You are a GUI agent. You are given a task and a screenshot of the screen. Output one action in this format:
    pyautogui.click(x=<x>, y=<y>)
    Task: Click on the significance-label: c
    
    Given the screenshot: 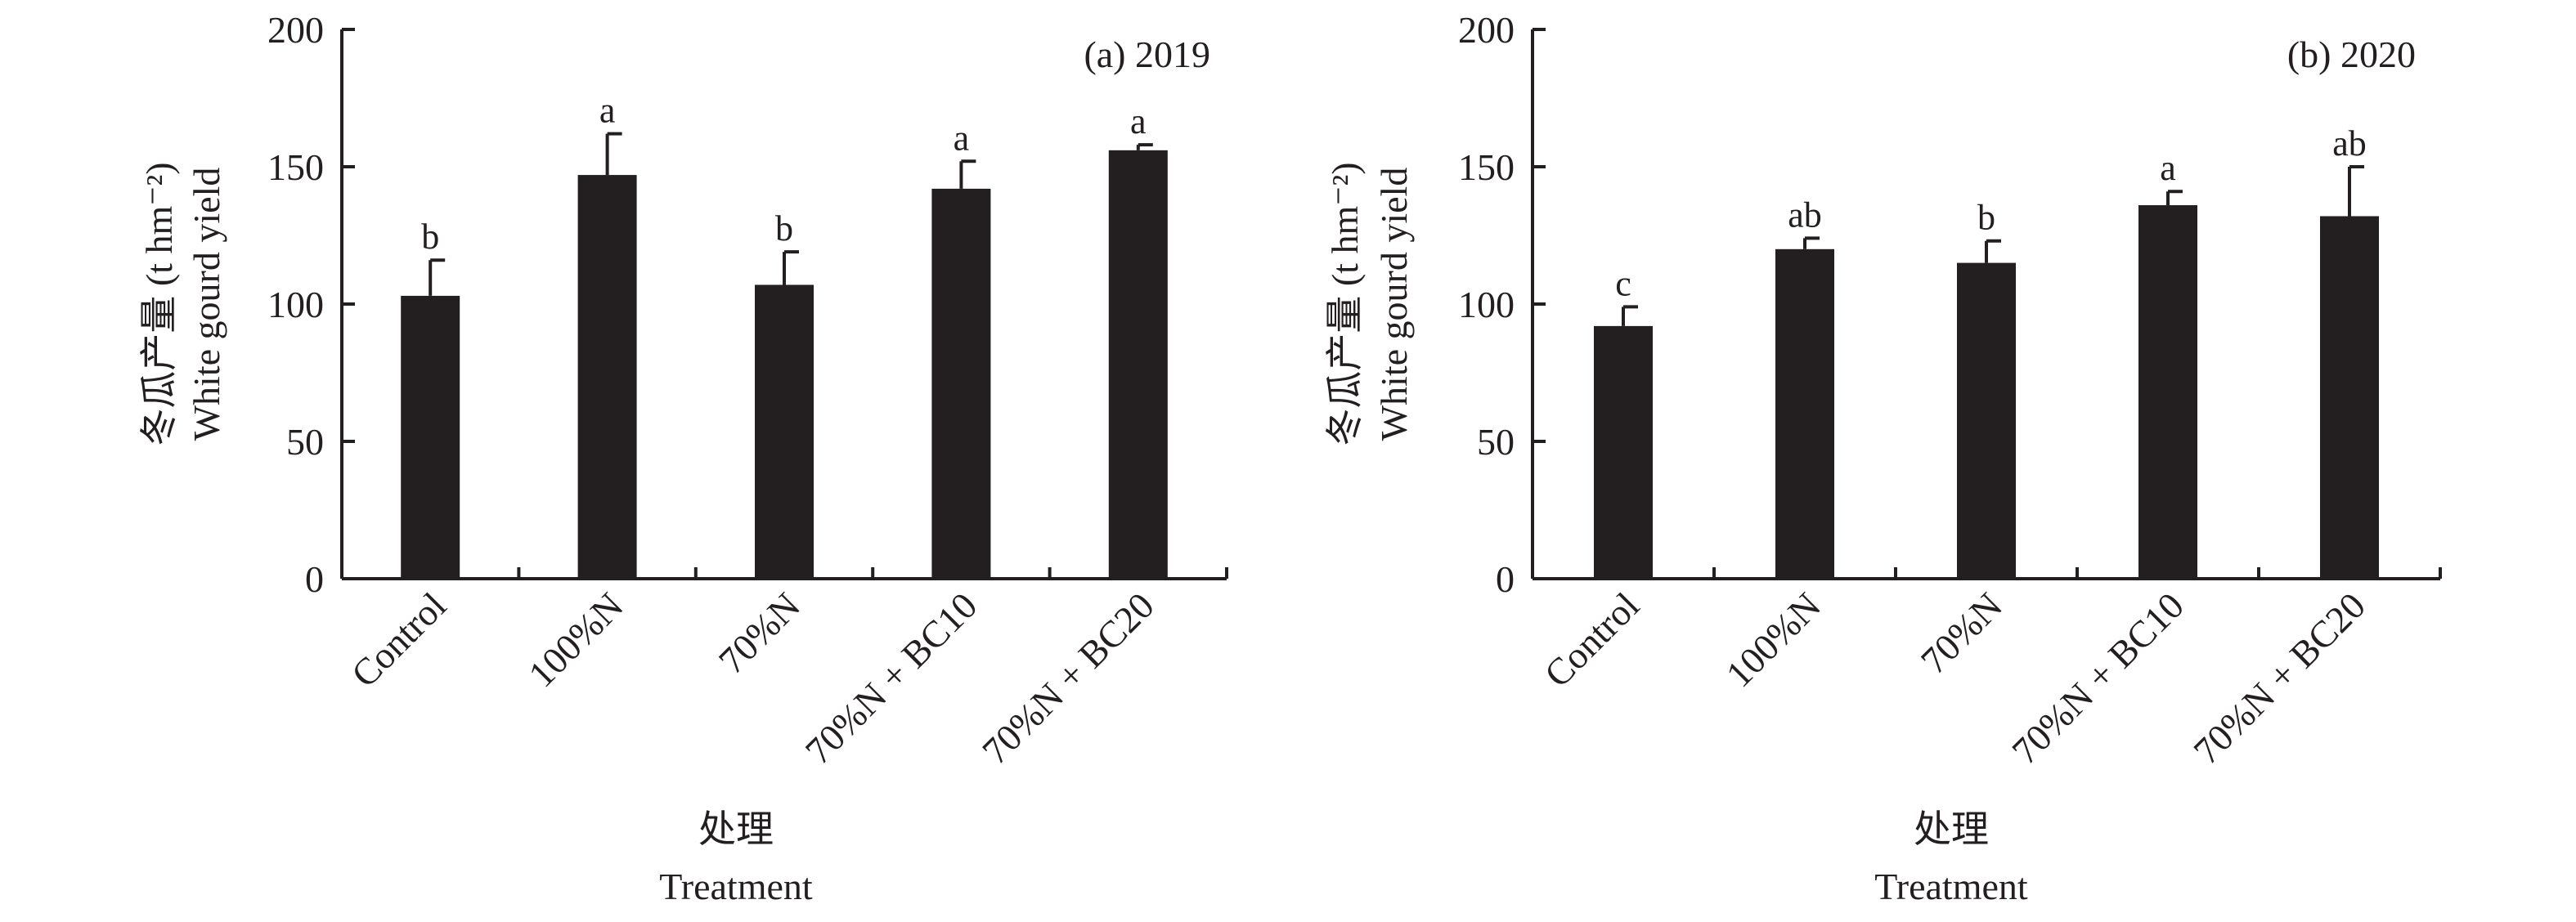 What is the action you would take?
    pyautogui.click(x=1623, y=283)
    